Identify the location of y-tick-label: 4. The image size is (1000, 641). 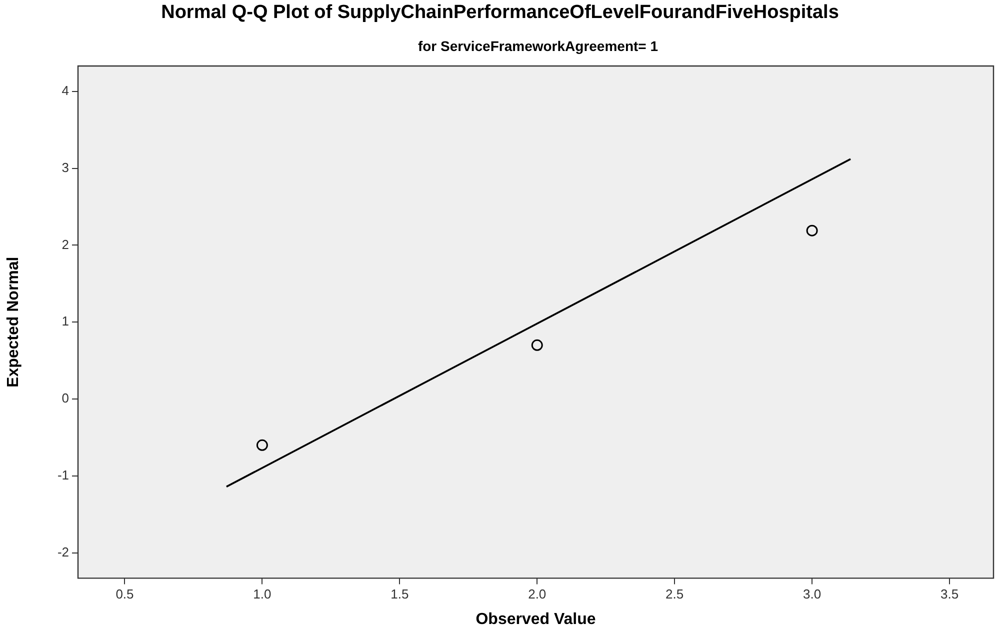
(65, 90).